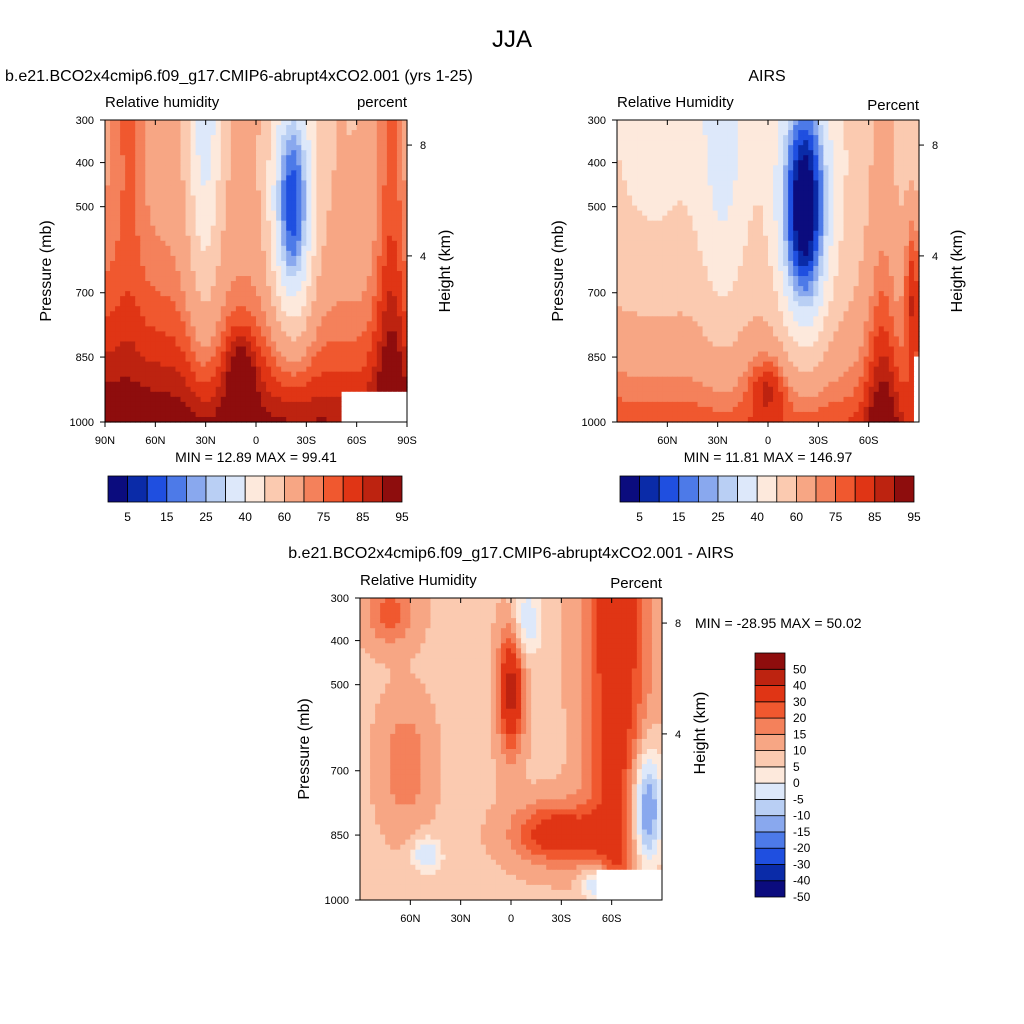  What do you see at coordinates (363, 517) in the screenshot?
I see `colorbar-label: 85` at bounding box center [363, 517].